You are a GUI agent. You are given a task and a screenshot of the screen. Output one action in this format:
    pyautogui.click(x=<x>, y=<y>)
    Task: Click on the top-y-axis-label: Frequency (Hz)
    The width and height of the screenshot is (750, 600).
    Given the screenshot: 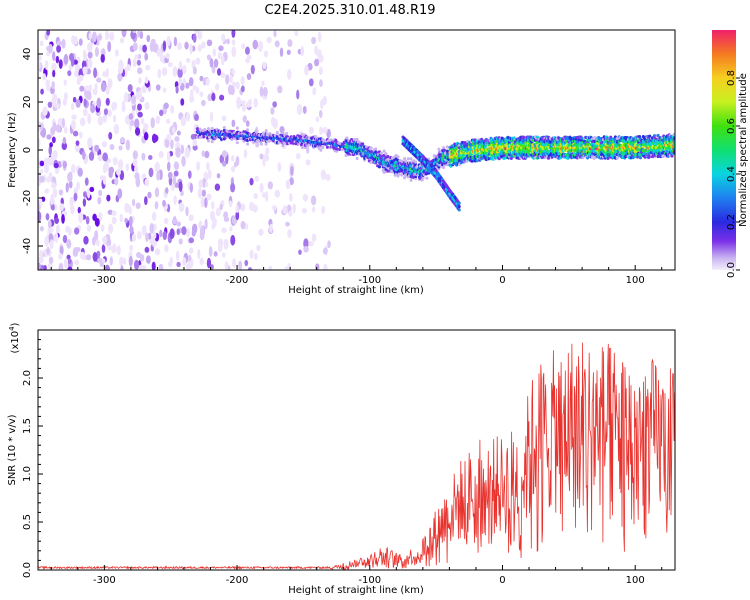 What is the action you would take?
    pyautogui.click(x=12, y=150)
    